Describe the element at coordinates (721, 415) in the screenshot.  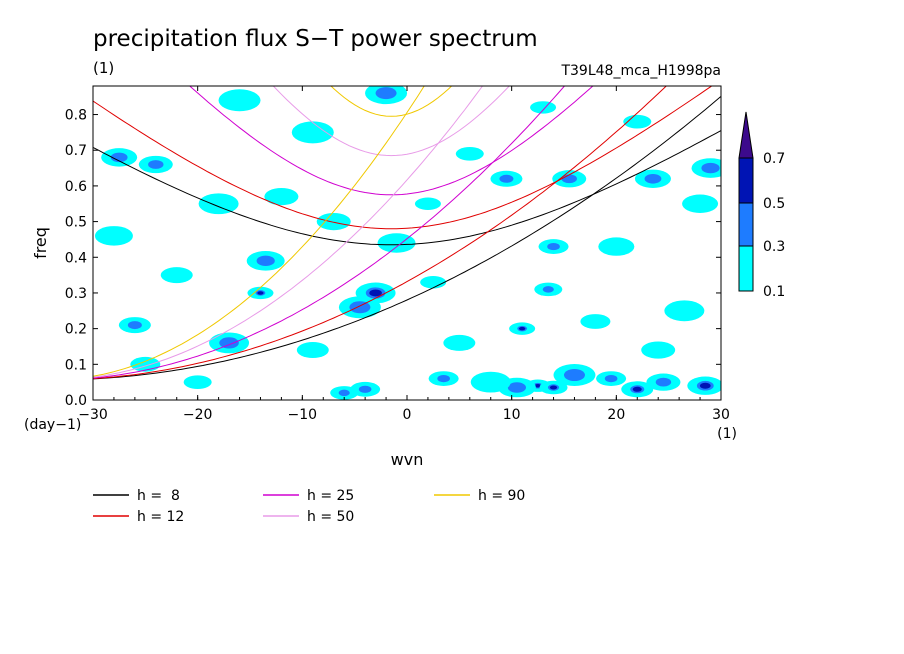
I see `x-tick-label: 30` at that location.